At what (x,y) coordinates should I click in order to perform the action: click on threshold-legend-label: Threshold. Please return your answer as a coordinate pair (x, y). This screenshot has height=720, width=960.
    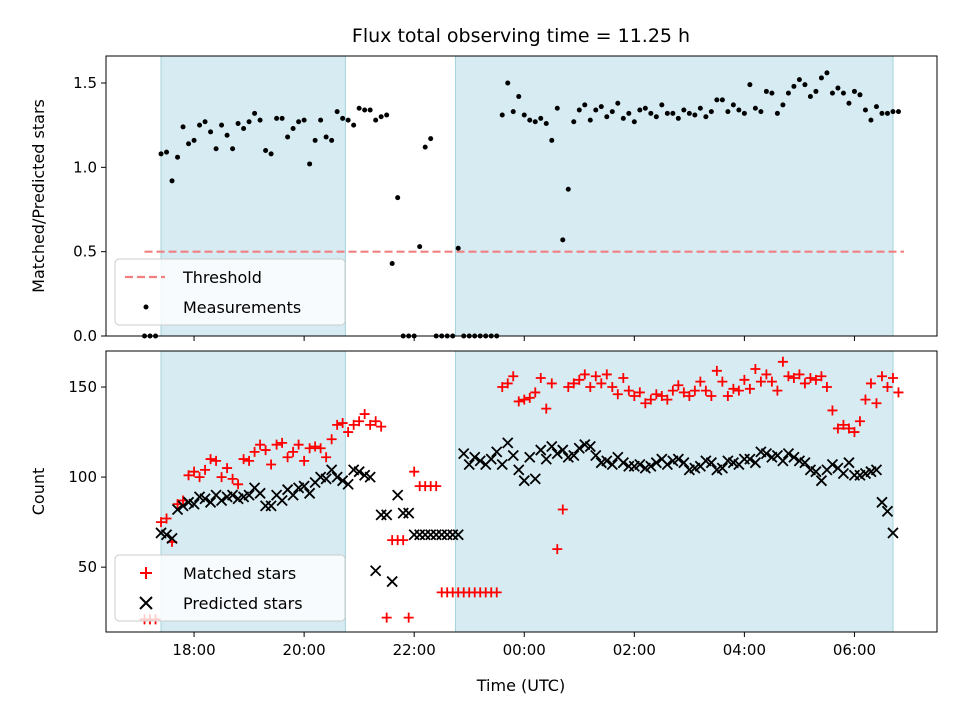
    Looking at the image, I should click on (222, 277).